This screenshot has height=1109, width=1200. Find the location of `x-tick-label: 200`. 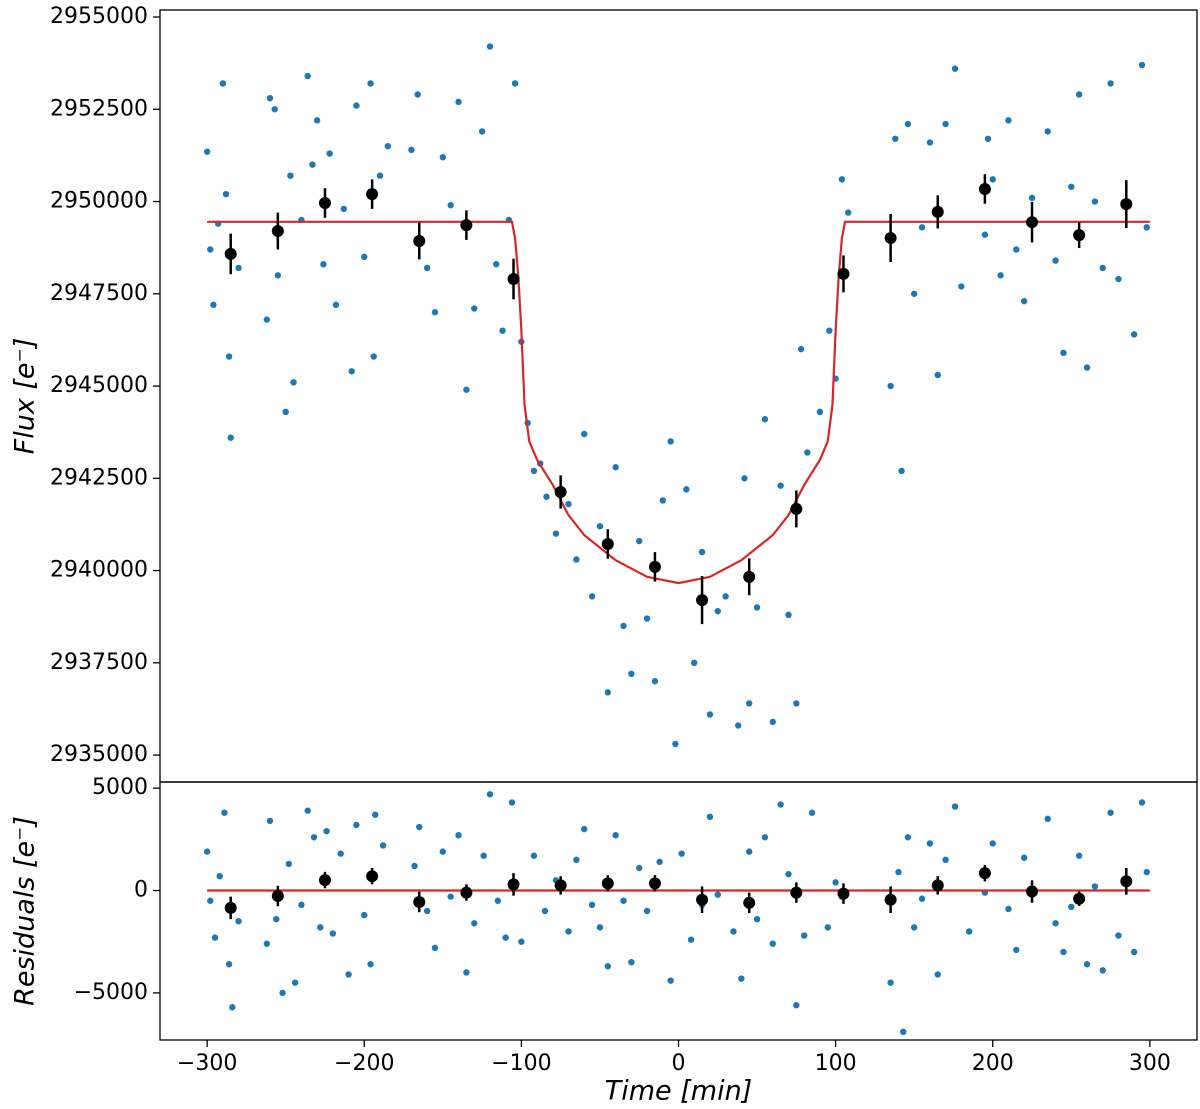

x-tick-label: 200 is located at coordinates (993, 1063).